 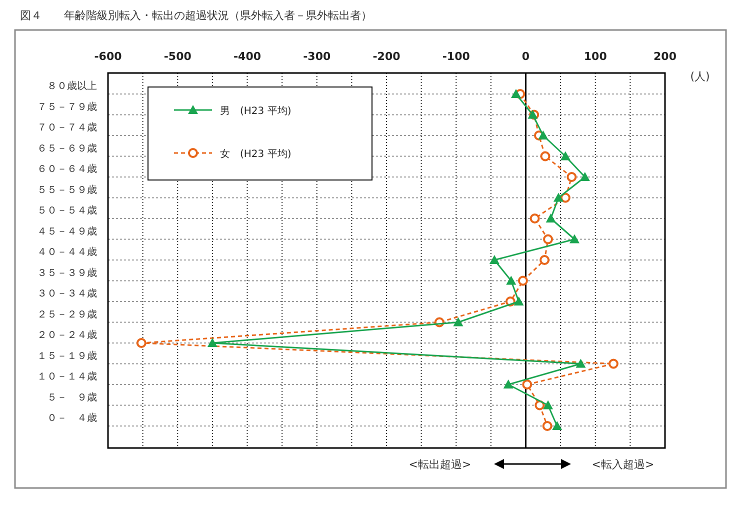 I want to click on y-tick-label: １５－１９歳, so click(x=67, y=356).